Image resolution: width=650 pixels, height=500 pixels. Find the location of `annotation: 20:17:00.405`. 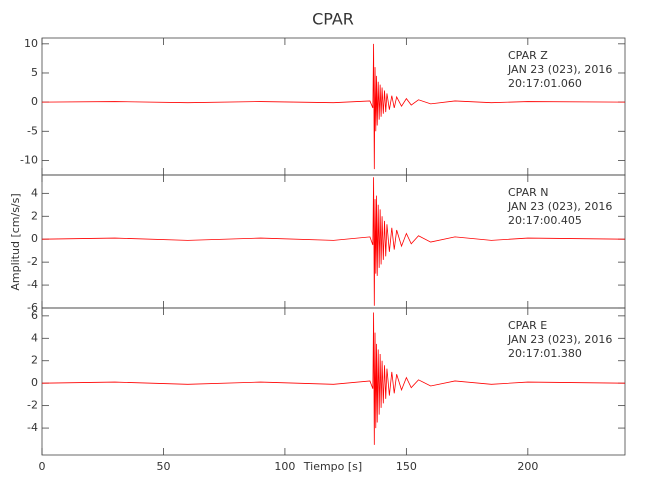

annotation: 20:17:00.405 is located at coordinates (545, 220).